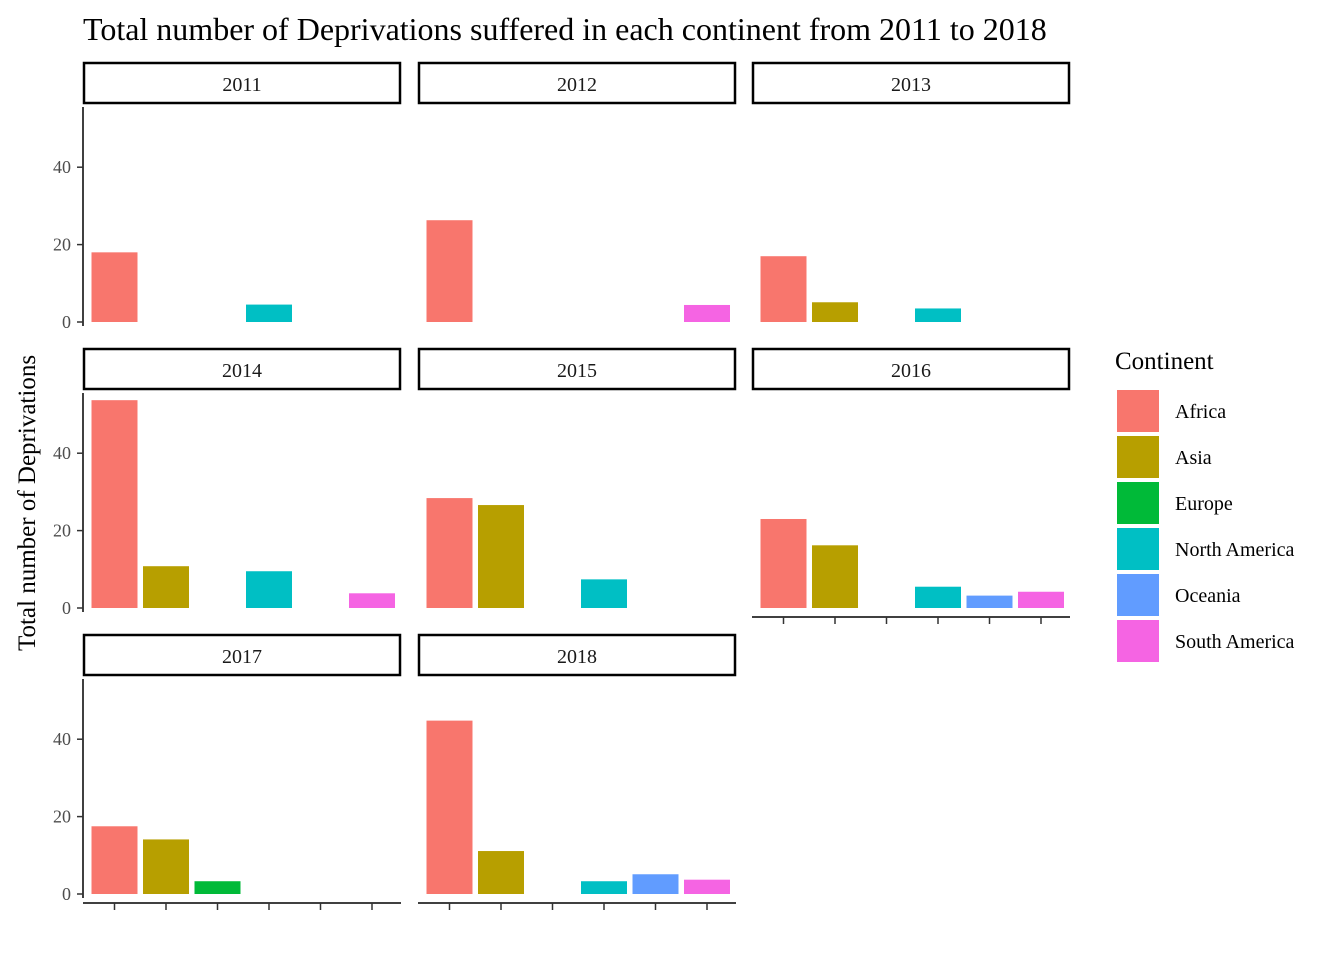  Describe the element at coordinates (1164, 457) in the screenshot. I see `legend-item-asia: Asia` at that location.